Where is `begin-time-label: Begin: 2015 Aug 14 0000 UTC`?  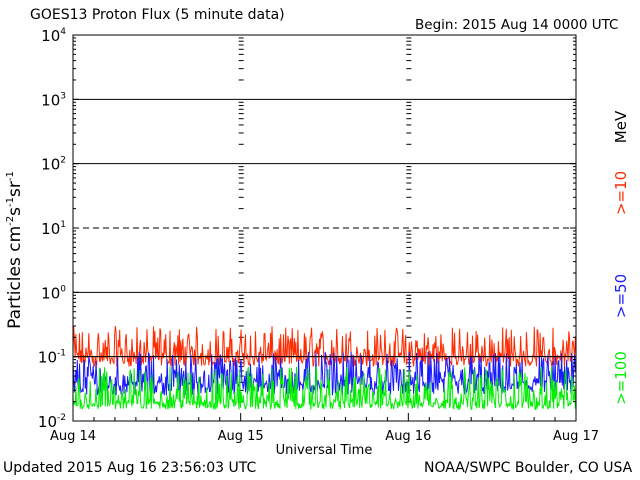
begin-time-label: Begin: 2015 Aug 14 0000 UTC is located at coordinates (517, 25).